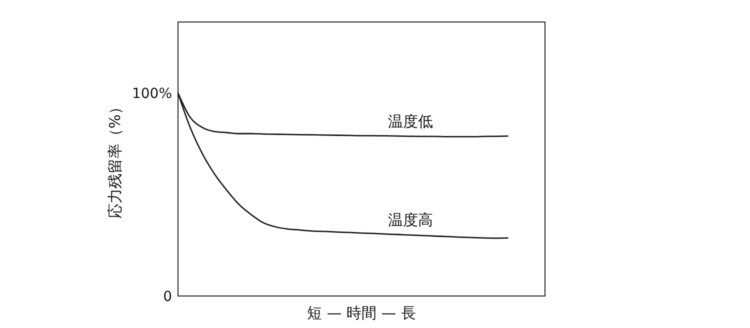  I want to click on x-axis-title: 短 — 時間 — 長, so click(361, 313).